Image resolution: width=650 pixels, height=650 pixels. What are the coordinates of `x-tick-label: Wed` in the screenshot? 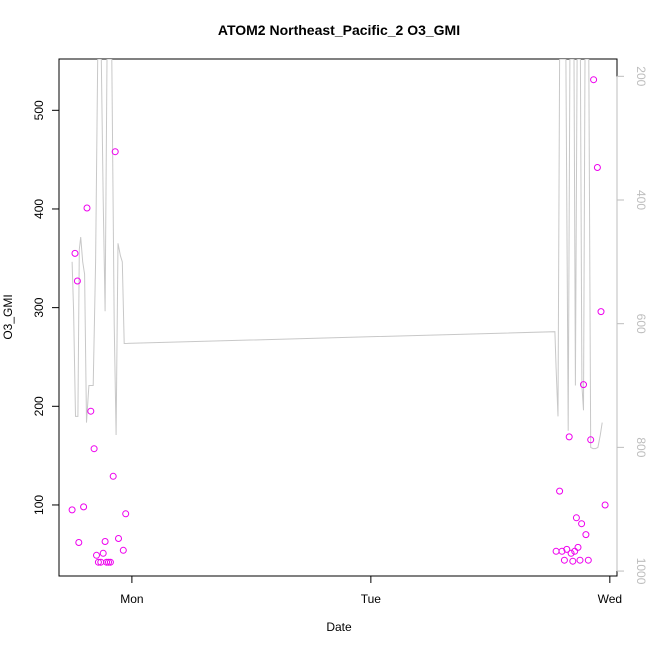 It's located at (610, 599).